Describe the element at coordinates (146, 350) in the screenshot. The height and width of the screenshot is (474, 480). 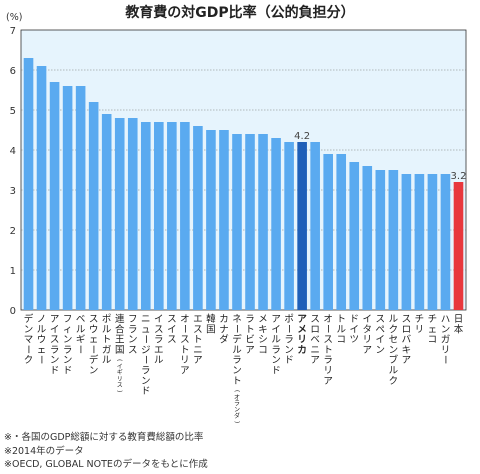
I see `x-tick-char: ジ` at that location.